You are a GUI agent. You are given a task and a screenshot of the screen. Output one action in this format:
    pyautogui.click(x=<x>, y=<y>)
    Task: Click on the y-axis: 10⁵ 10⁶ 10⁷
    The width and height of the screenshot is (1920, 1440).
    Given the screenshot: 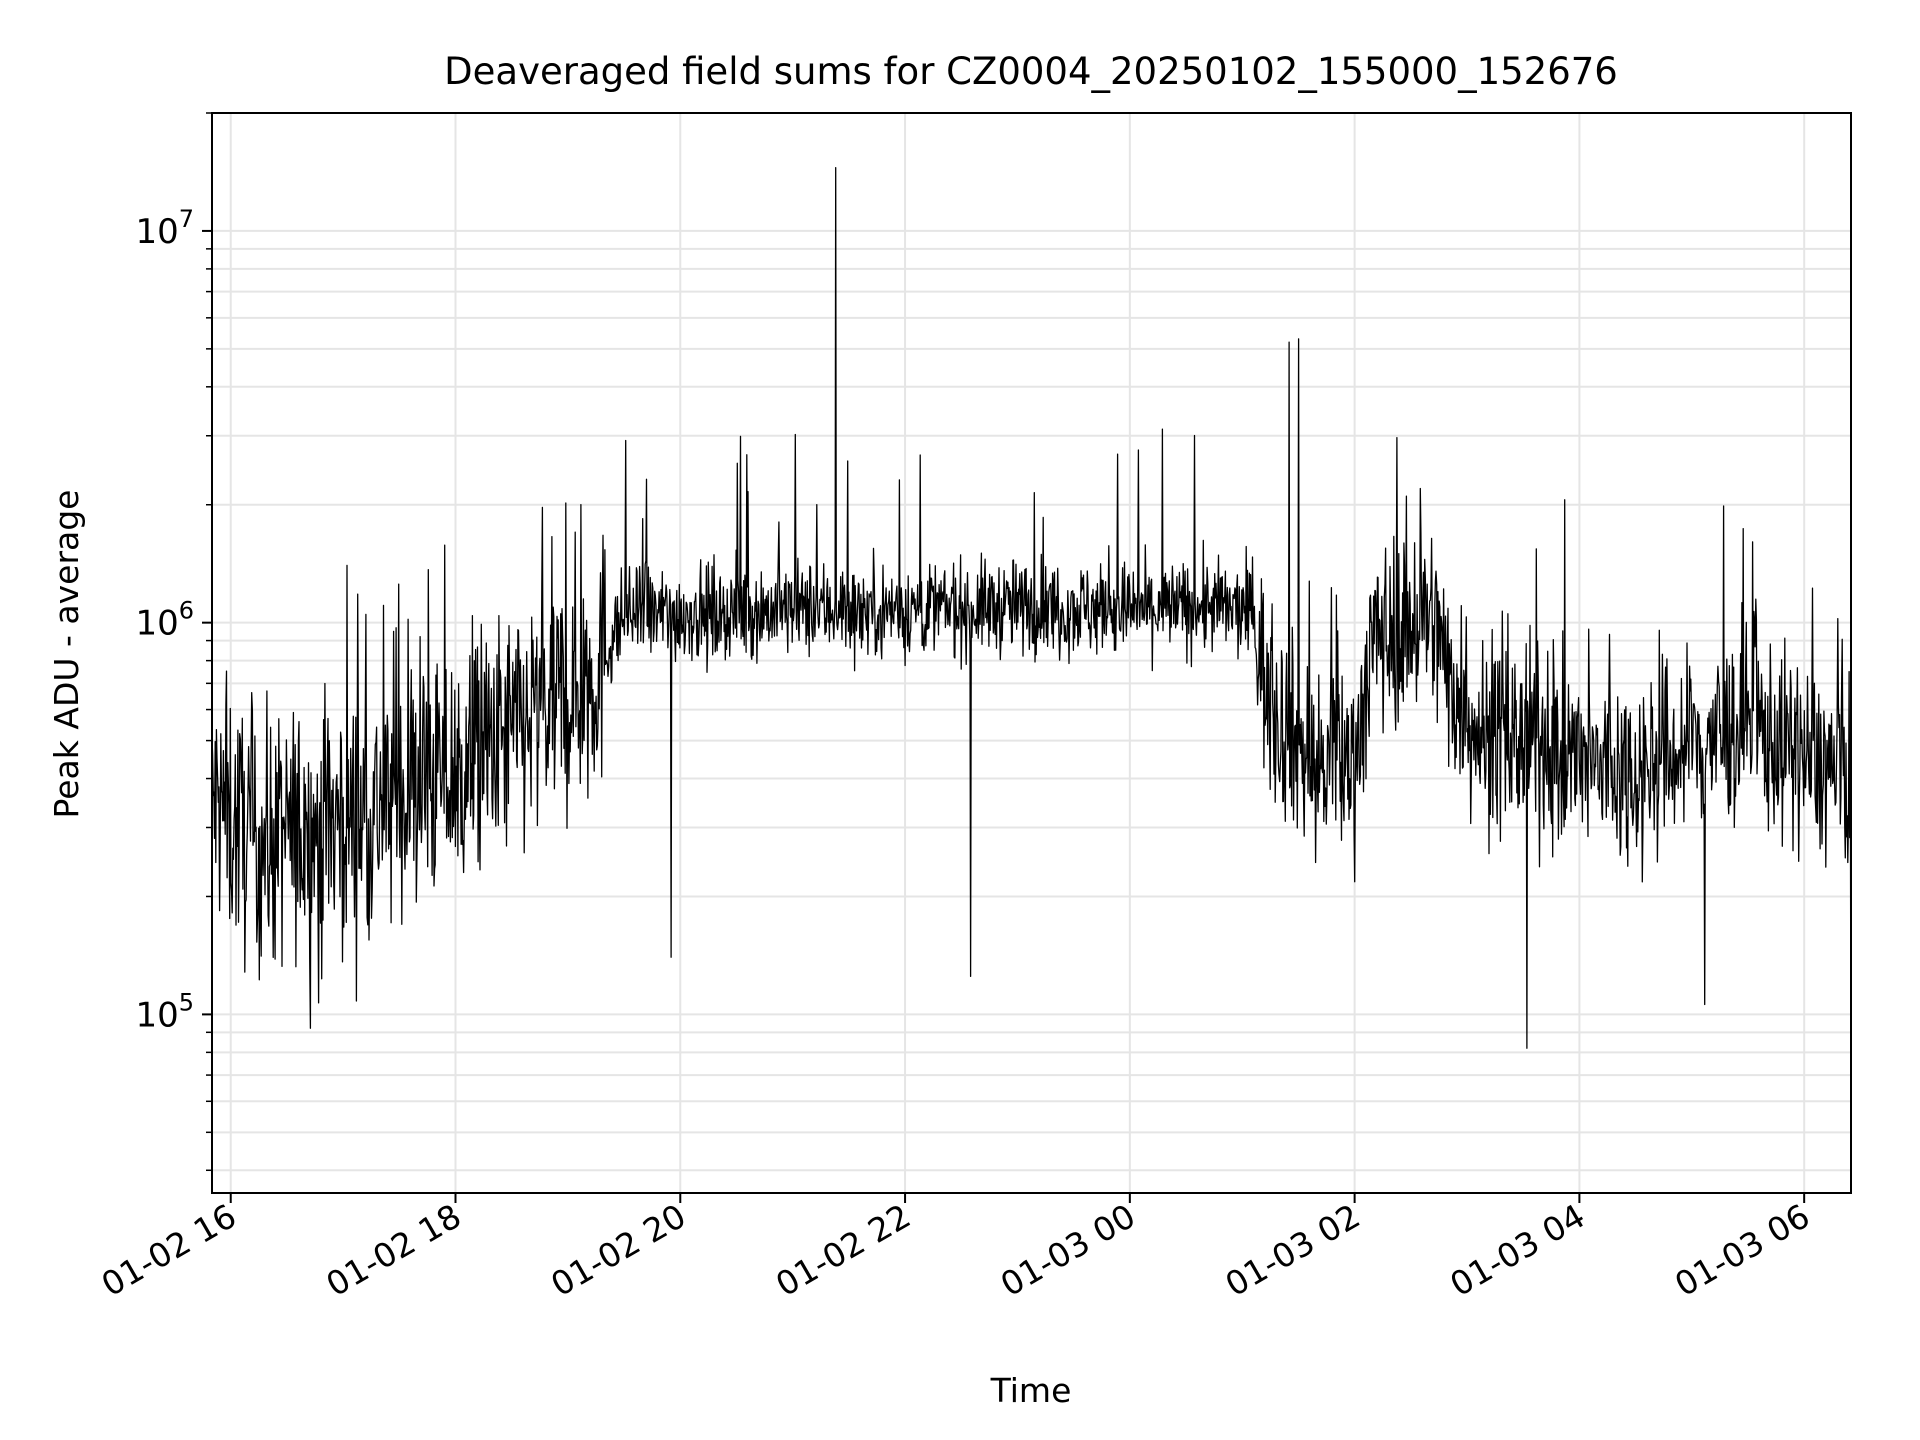 What is the action you would take?
    pyautogui.click(x=173, y=642)
    